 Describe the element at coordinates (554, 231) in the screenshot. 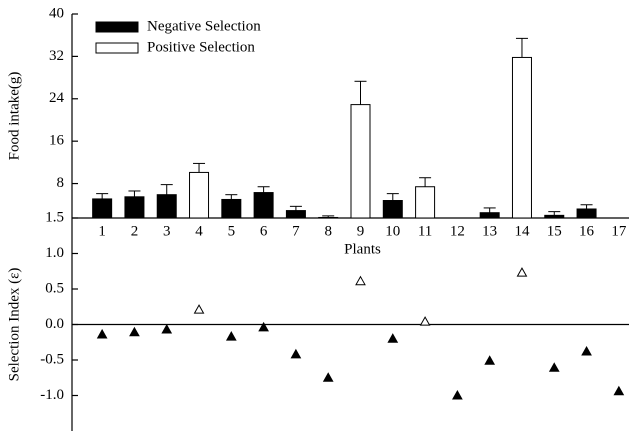

I see `x-tick-label: 15` at that location.